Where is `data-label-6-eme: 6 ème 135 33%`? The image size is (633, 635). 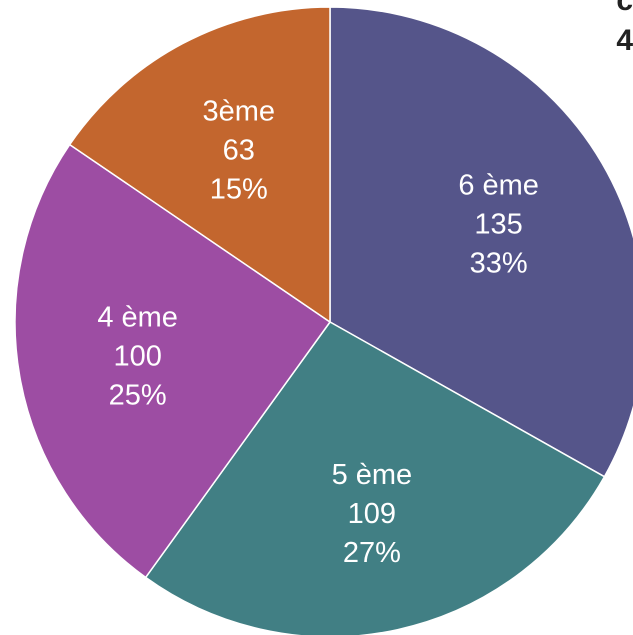 data-label-6-eme: 6 ème 135 33% is located at coordinates (498, 224).